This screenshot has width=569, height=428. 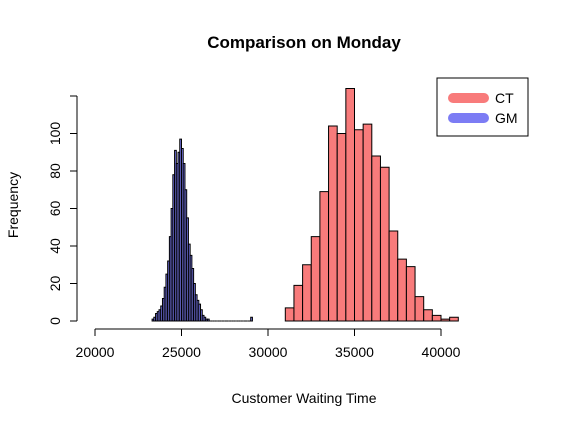 I want to click on series-gm, so click(x=202, y=230).